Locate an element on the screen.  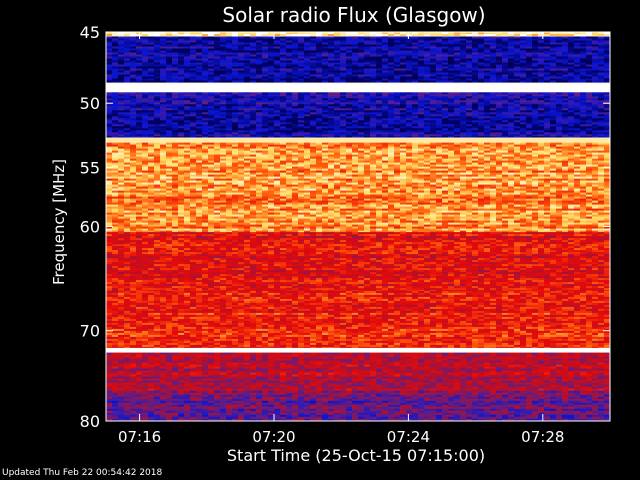
x-tick-label: 07:28 is located at coordinates (542, 437).